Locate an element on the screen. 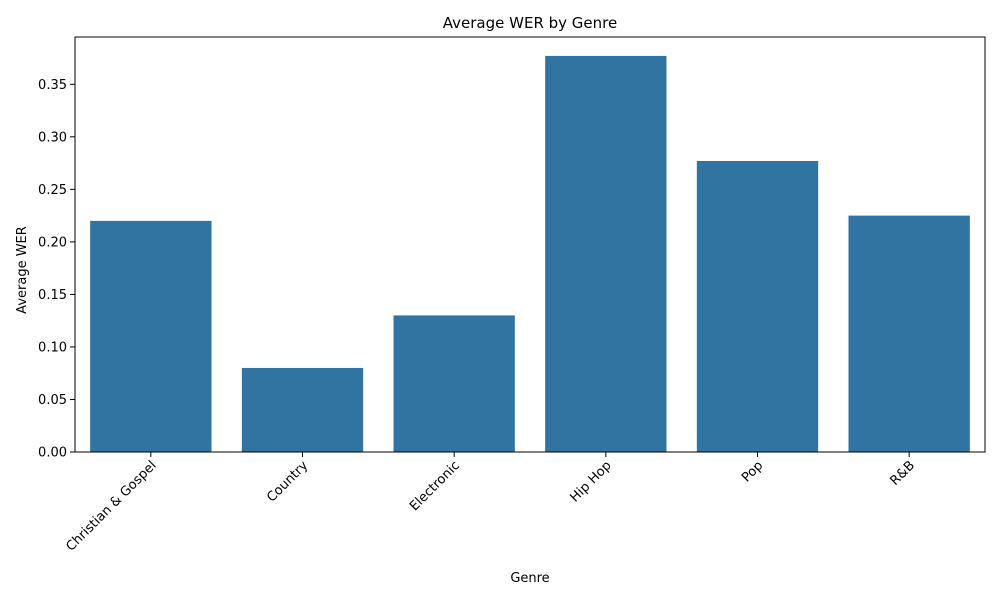 The width and height of the screenshot is (1000, 605). y-axis-ticks: 0.00 0.05 0.10 0.15 0.20 0.25 0.30 0.35 is located at coordinates (56, 269).